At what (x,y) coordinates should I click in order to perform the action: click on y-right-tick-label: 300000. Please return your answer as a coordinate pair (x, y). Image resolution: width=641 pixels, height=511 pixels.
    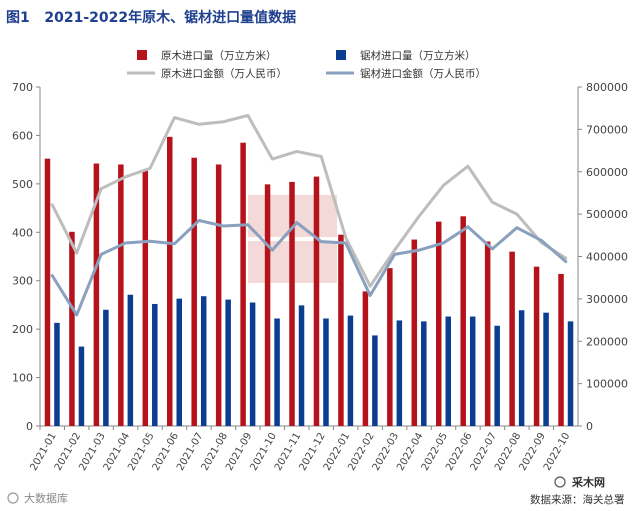
    Looking at the image, I should click on (607, 299).